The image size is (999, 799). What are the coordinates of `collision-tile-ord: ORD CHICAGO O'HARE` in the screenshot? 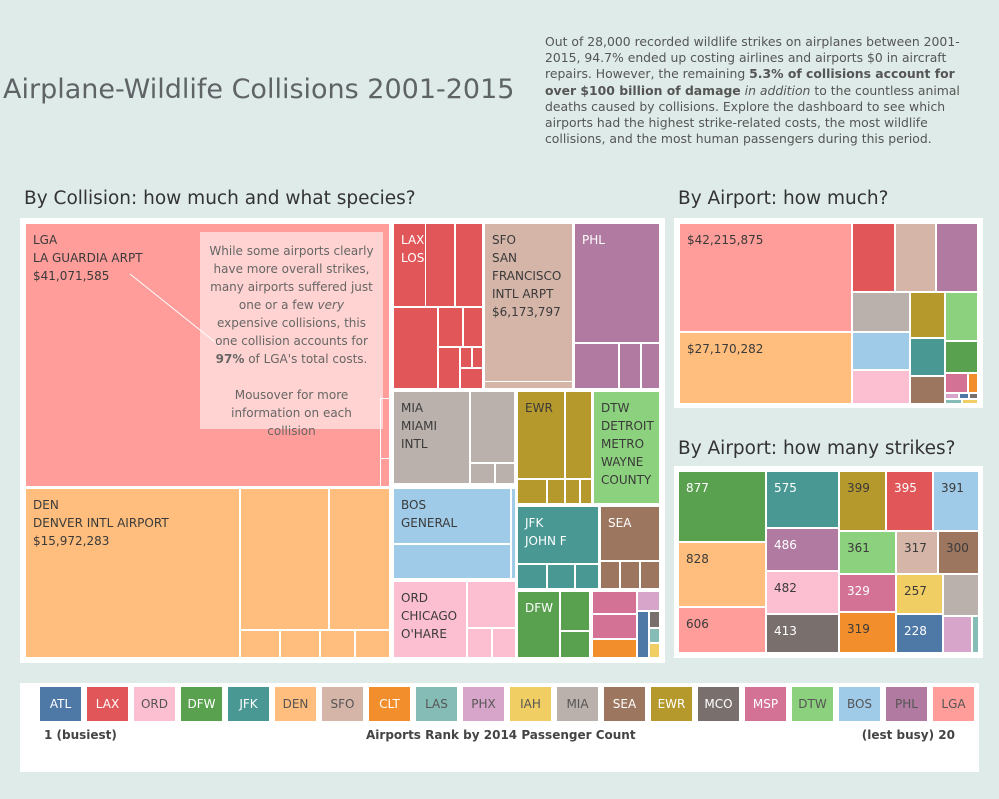 It's located at (430, 619).